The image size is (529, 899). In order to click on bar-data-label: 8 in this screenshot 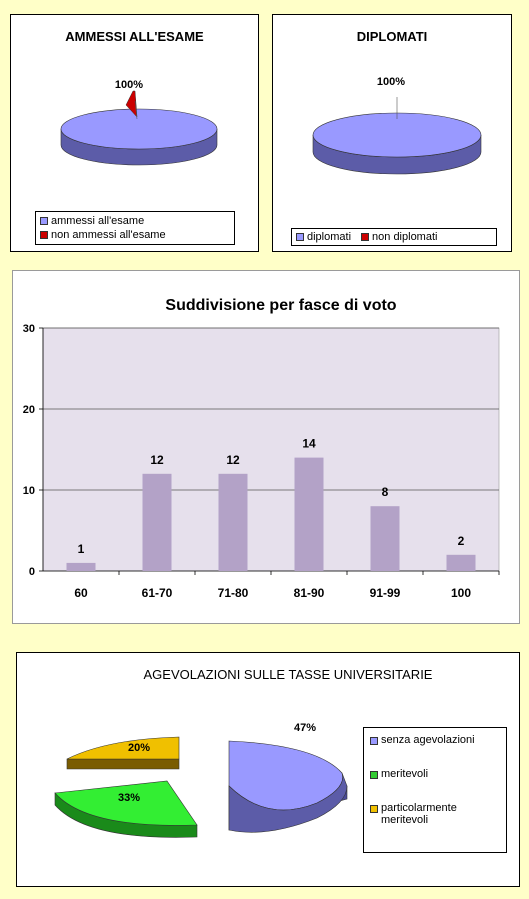, I will do `click(385, 492)`.